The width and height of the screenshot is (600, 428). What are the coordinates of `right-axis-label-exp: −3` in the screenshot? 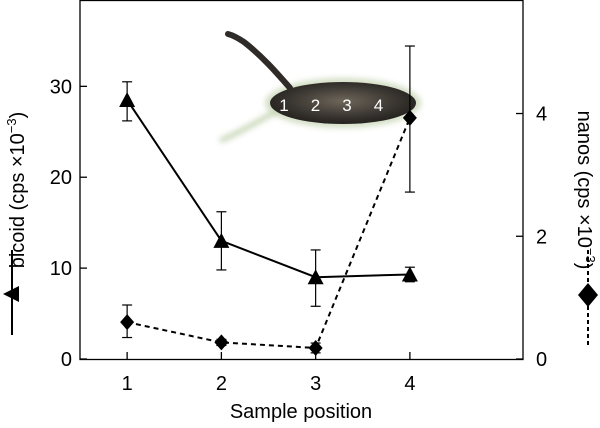 It's located at (590, 255).